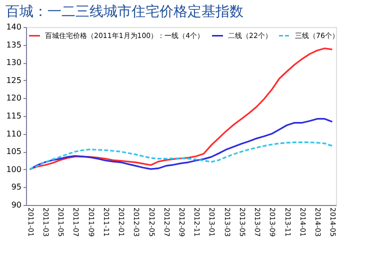  Describe the element at coordinates (14, 116) in the screenshot. I see `y-tick-label: 115` at that location.